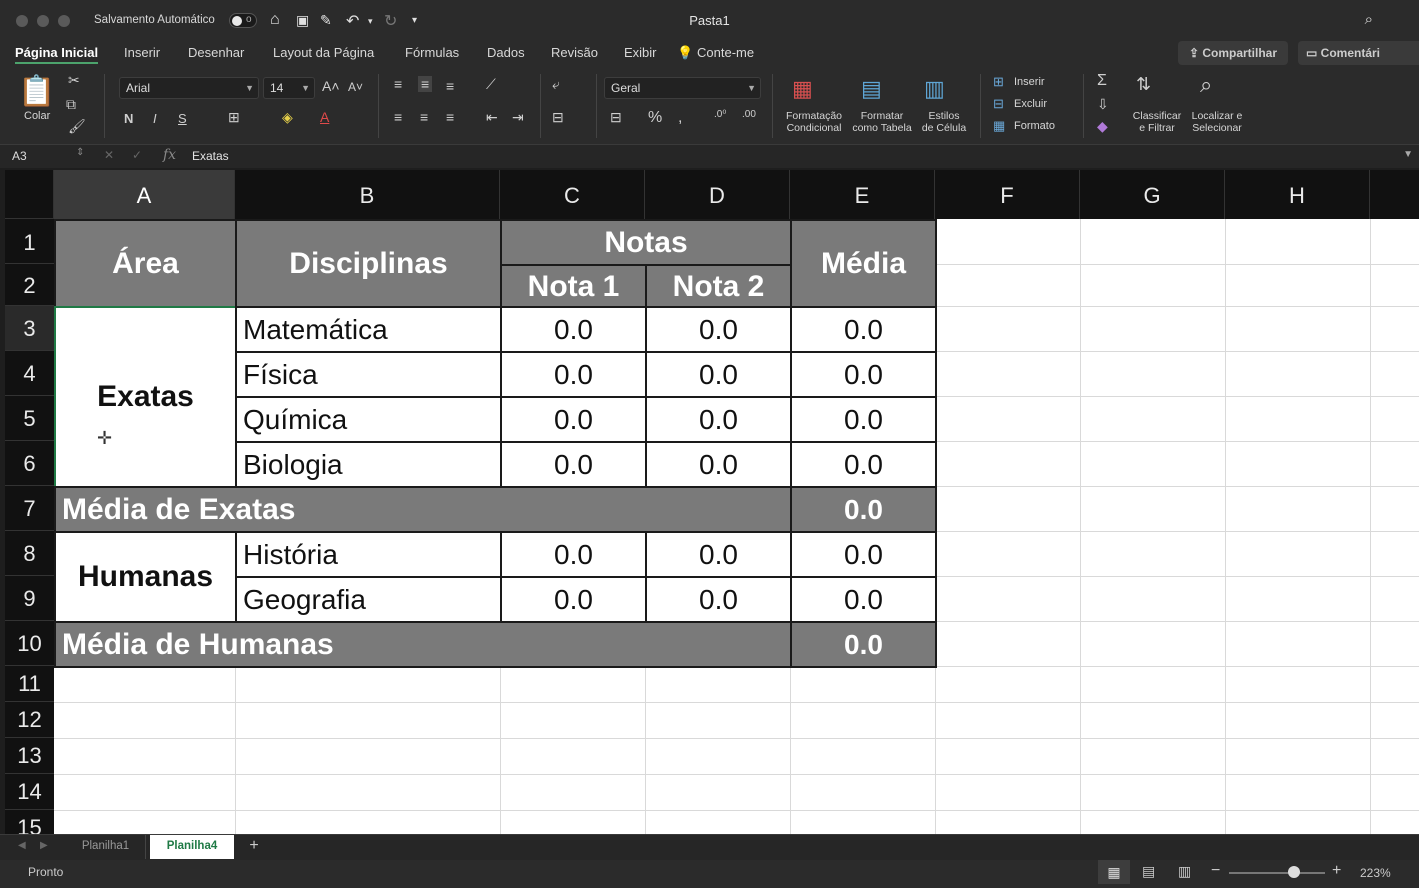  Describe the element at coordinates (1103, 104) in the screenshot. I see `fill-icon: ⇩` at that location.